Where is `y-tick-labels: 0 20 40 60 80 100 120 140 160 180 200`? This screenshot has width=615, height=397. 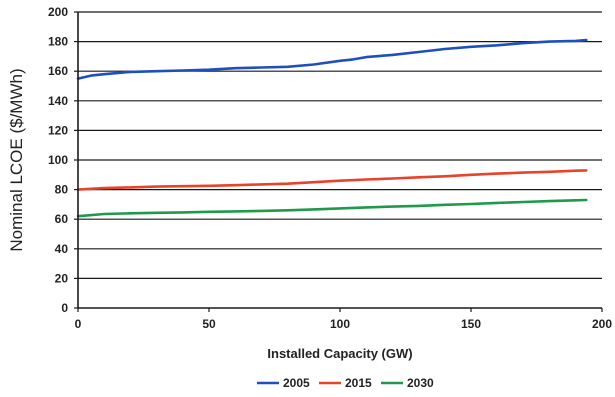 y-tick-labels: 0 20 40 60 80 100 120 140 160 180 200 is located at coordinates (58, 160).